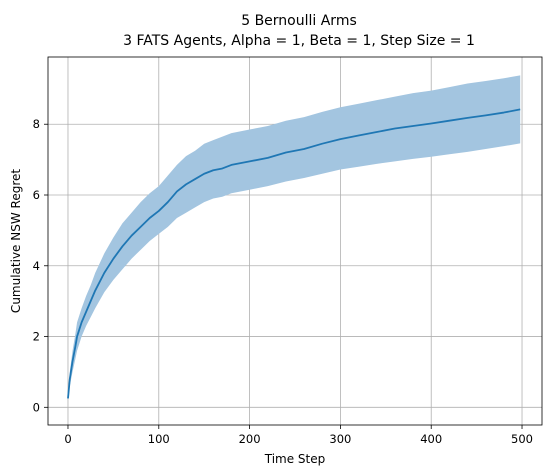 The width and height of the screenshot is (554, 476). I want to click on x-tick-label: 0, so click(67, 439).